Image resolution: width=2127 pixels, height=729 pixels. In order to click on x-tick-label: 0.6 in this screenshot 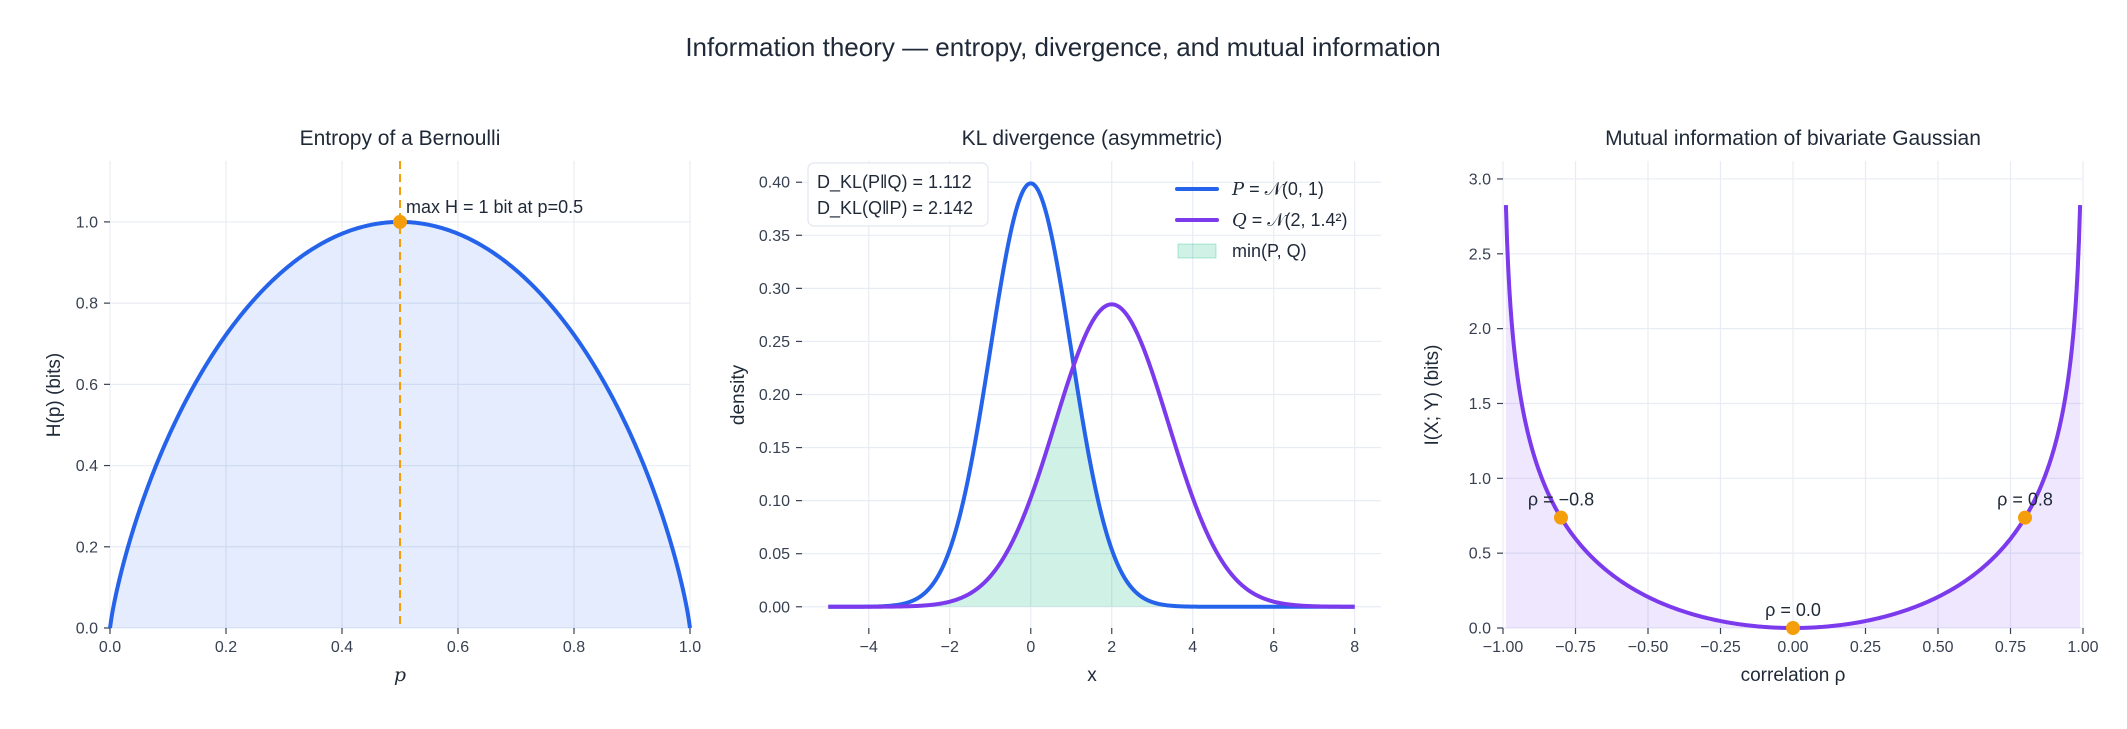, I will do `click(458, 647)`.